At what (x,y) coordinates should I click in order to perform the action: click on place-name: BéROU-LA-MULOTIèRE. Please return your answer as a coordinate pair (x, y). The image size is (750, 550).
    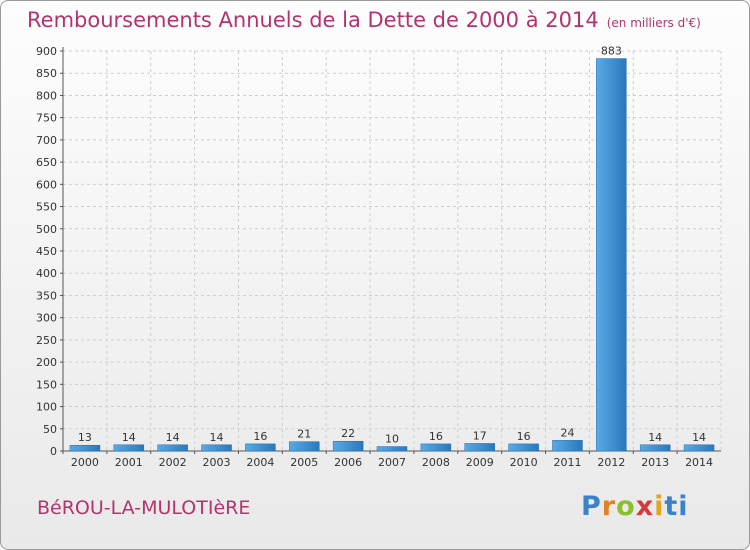
    Looking at the image, I should click on (144, 508).